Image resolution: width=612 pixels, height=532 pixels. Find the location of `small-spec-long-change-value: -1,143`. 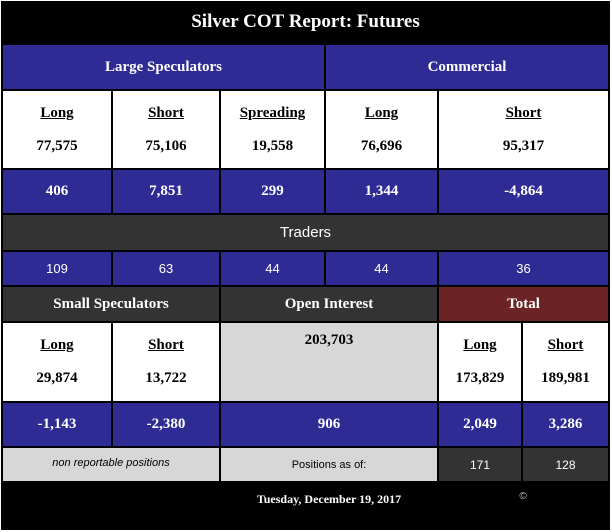

small-spec-long-change-value: -1,143 is located at coordinates (57, 424).